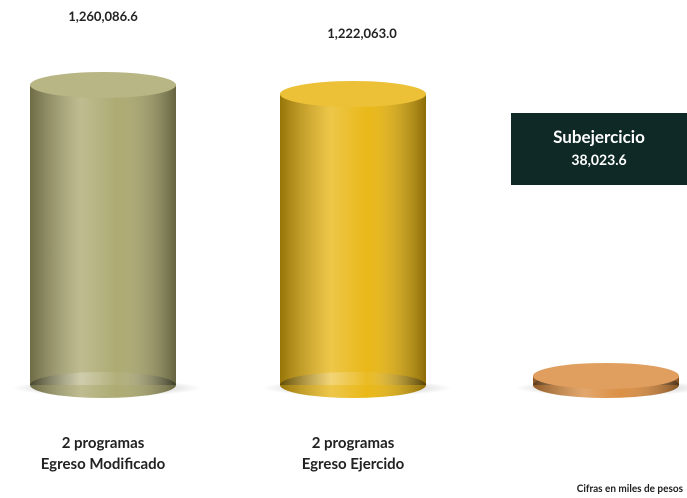  Describe the element at coordinates (599, 149) in the screenshot. I see `callout-box: Subejercicio 38,023.6` at that location.